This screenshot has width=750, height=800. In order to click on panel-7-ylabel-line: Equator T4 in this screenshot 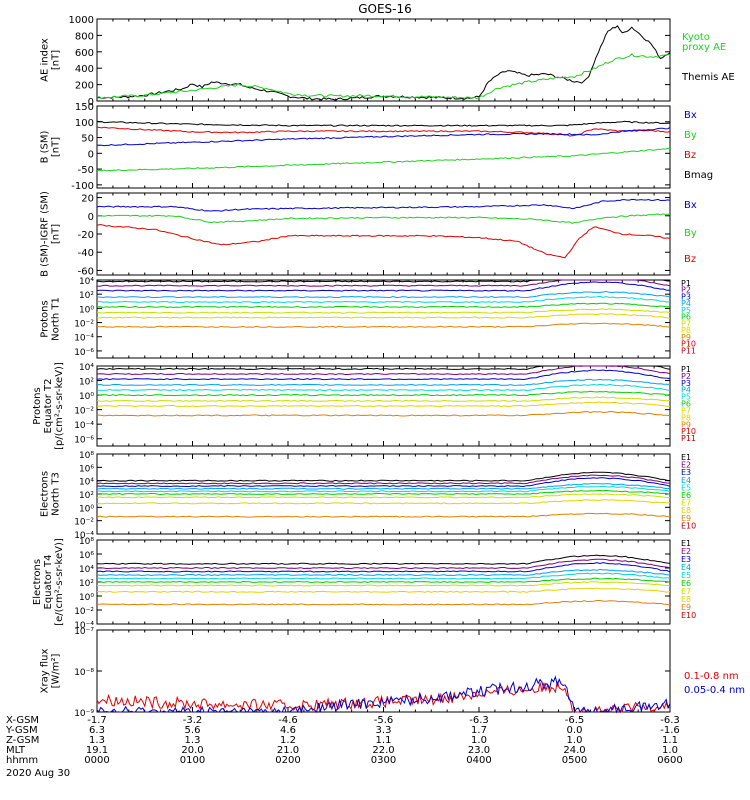, I will do `click(48, 582)`.